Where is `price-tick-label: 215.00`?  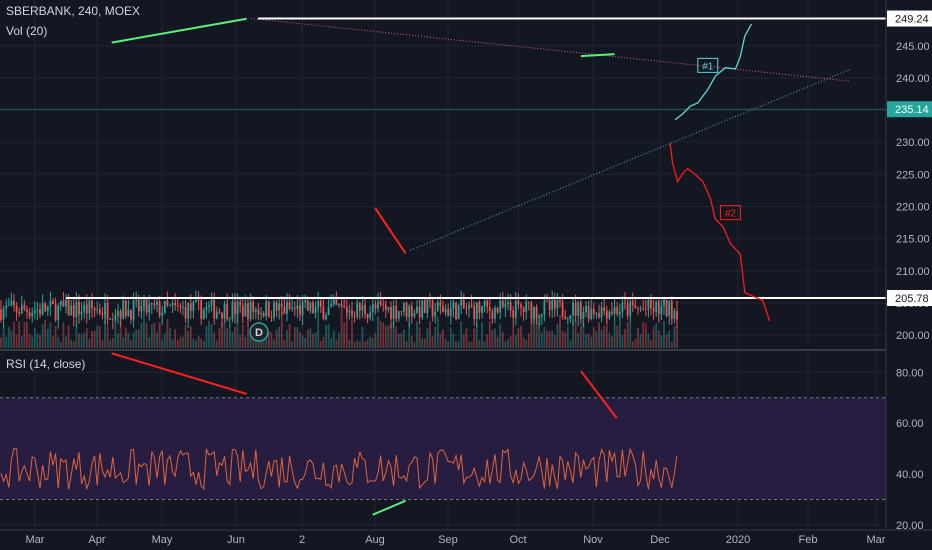 price-tick-label: 215.00 is located at coordinates (913, 240).